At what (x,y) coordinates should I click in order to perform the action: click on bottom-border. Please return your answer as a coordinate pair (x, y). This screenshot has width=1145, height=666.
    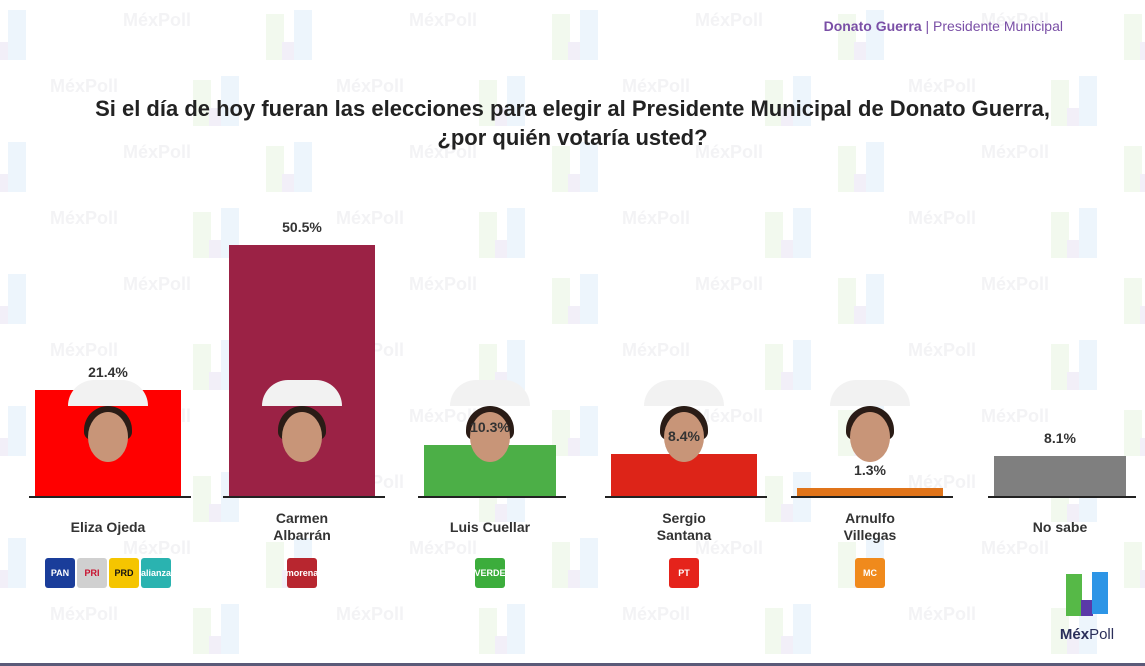
    Looking at the image, I should click on (572, 664).